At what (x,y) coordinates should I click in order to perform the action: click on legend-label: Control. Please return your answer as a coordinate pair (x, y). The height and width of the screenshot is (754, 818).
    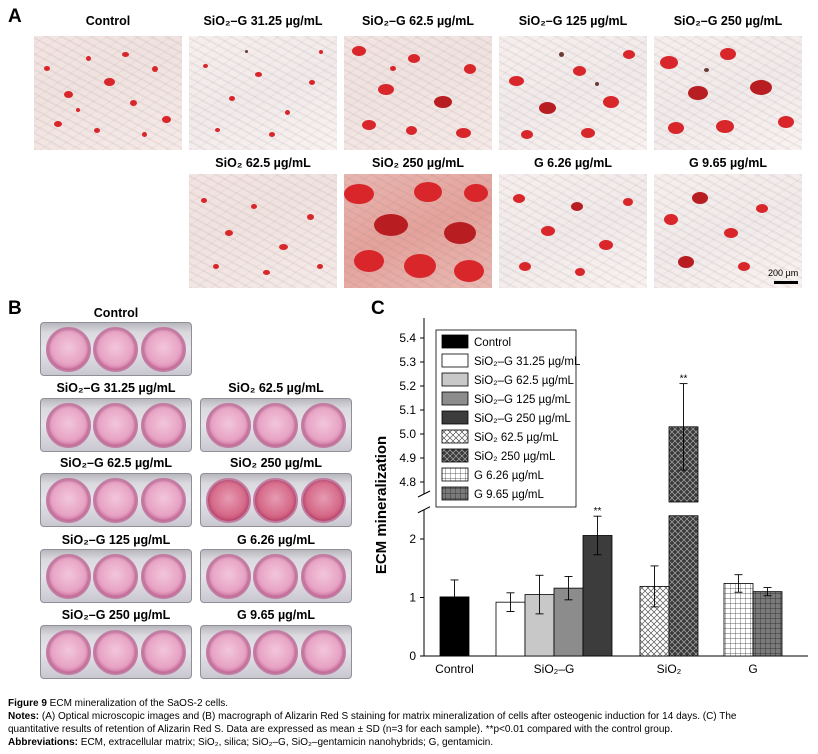
    Looking at the image, I should click on (492, 343).